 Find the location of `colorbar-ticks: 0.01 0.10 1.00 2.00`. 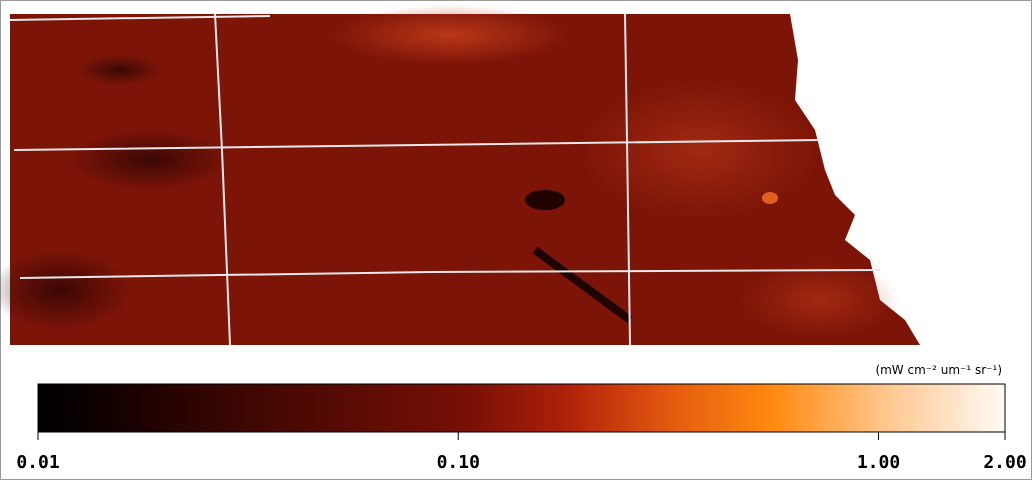

colorbar-ticks: 0.01 0.10 1.00 2.00 is located at coordinates (521, 452).